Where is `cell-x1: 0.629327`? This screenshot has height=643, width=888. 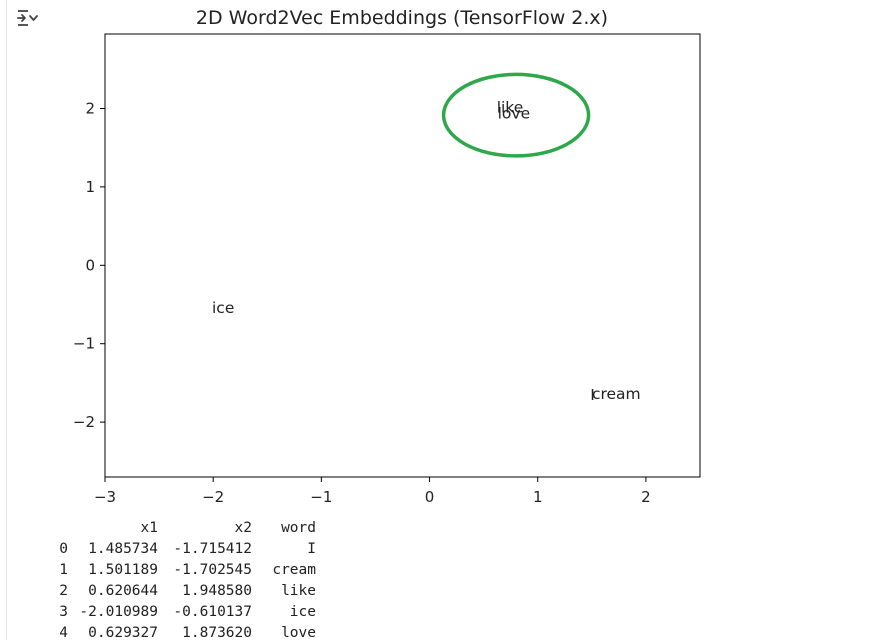
cell-x1: 0.629327 is located at coordinates (123, 632).